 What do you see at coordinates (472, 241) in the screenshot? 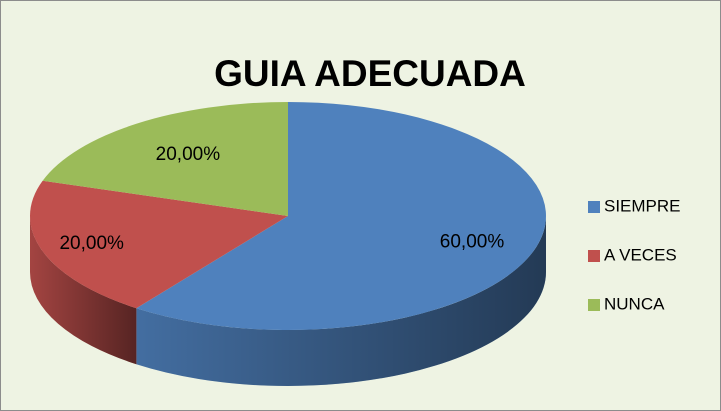
I see `data-label: 60,00%` at bounding box center [472, 241].